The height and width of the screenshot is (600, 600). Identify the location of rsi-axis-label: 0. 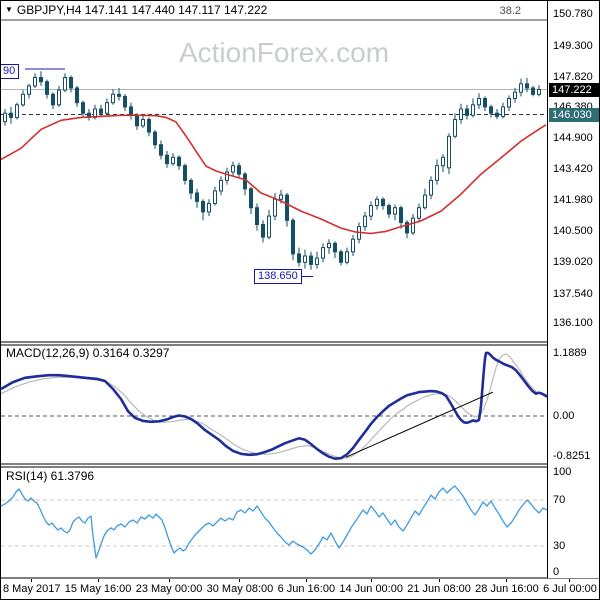
(556, 571).